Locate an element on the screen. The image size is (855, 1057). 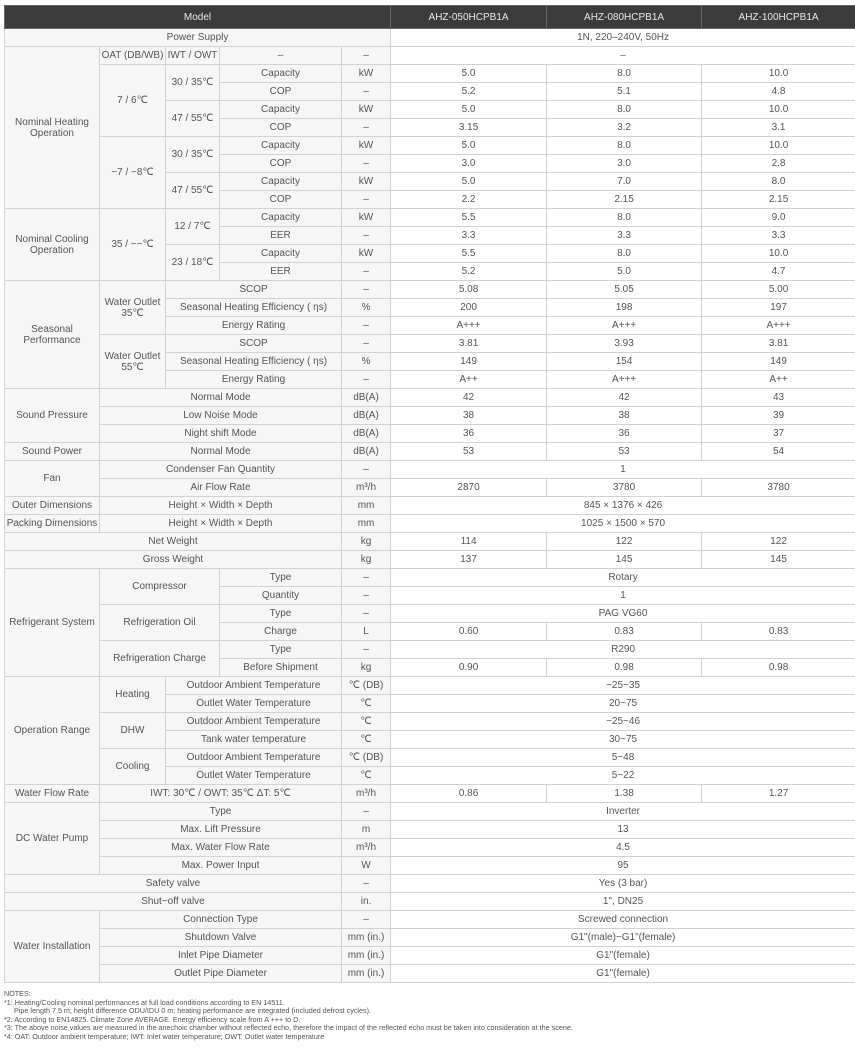
section-label: DC Water Pump is located at coordinates (52, 838).